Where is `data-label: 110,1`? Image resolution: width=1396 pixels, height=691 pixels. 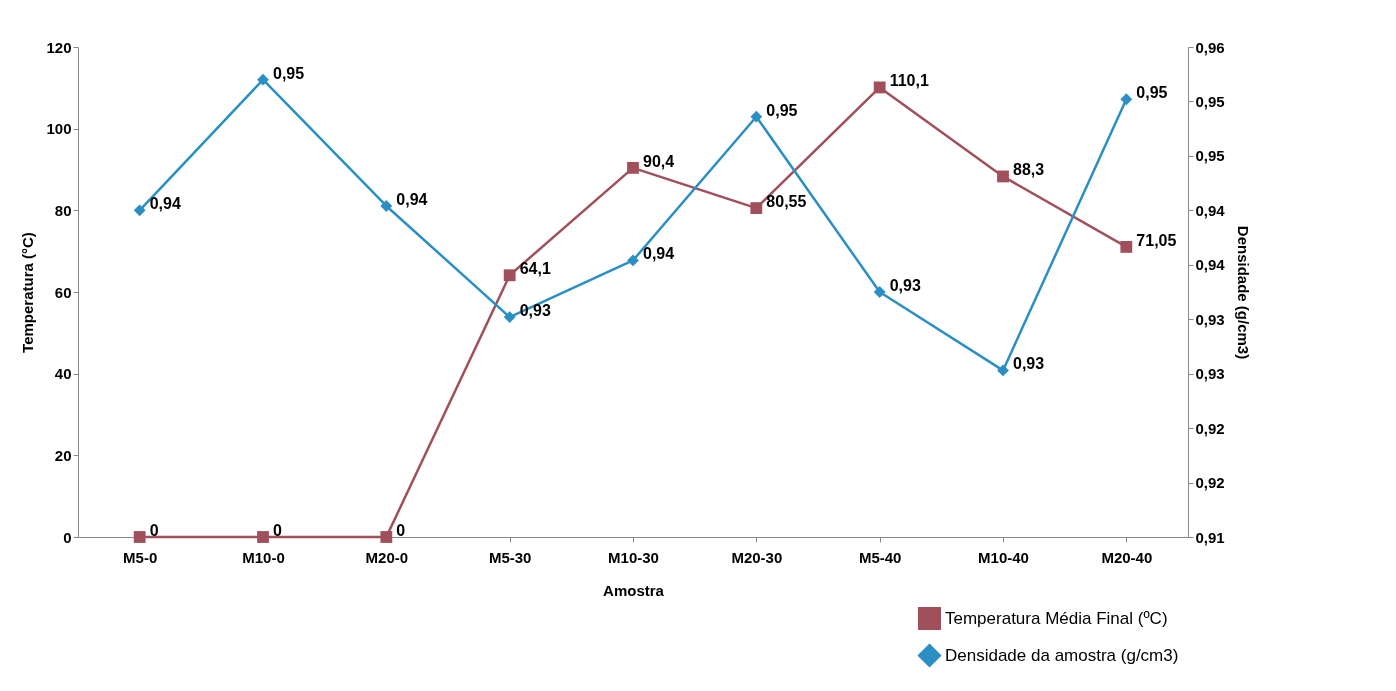 data-label: 110,1 is located at coordinates (909, 81).